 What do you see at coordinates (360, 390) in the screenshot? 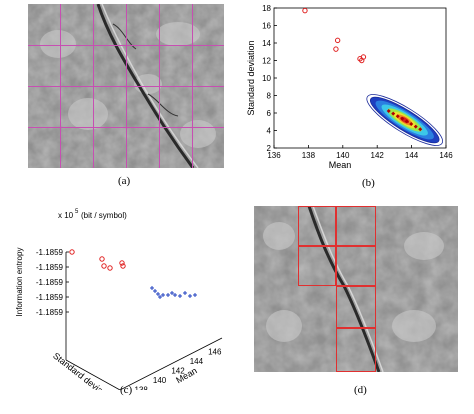
I see `caption-d: (d)` at bounding box center [360, 390].